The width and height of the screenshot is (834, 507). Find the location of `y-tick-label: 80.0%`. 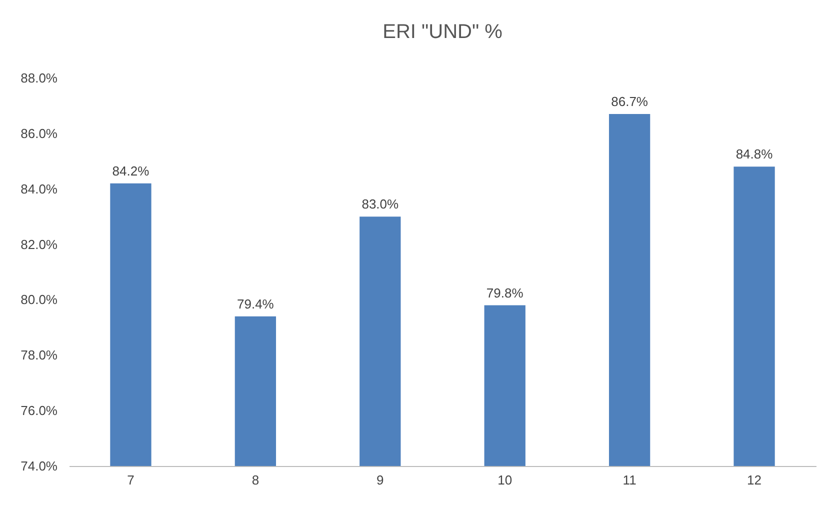

y-tick-label: 80.0% is located at coordinates (39, 300).